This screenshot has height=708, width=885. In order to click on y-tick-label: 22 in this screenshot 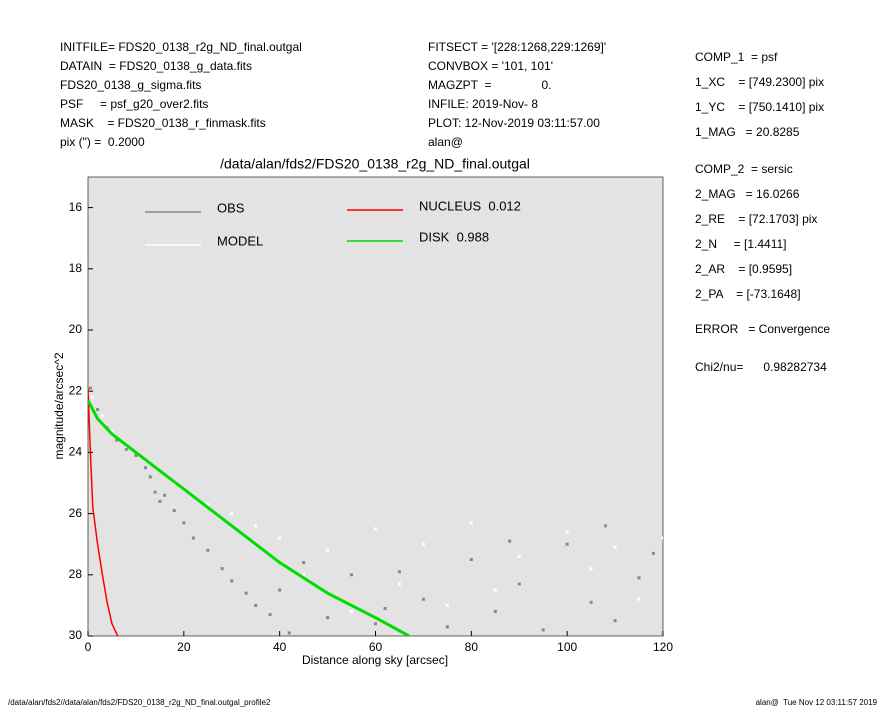, I will do `click(76, 390)`.